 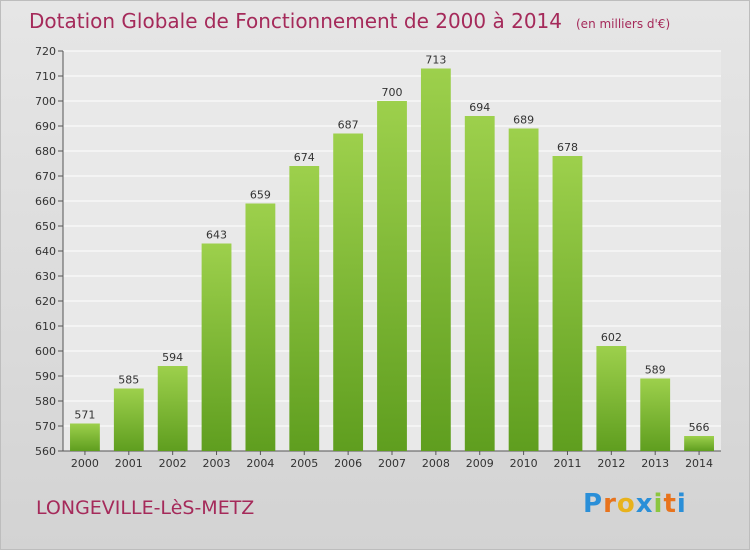 What do you see at coordinates (260, 463) in the screenshot?
I see `x-tick-label: 2004` at bounding box center [260, 463].